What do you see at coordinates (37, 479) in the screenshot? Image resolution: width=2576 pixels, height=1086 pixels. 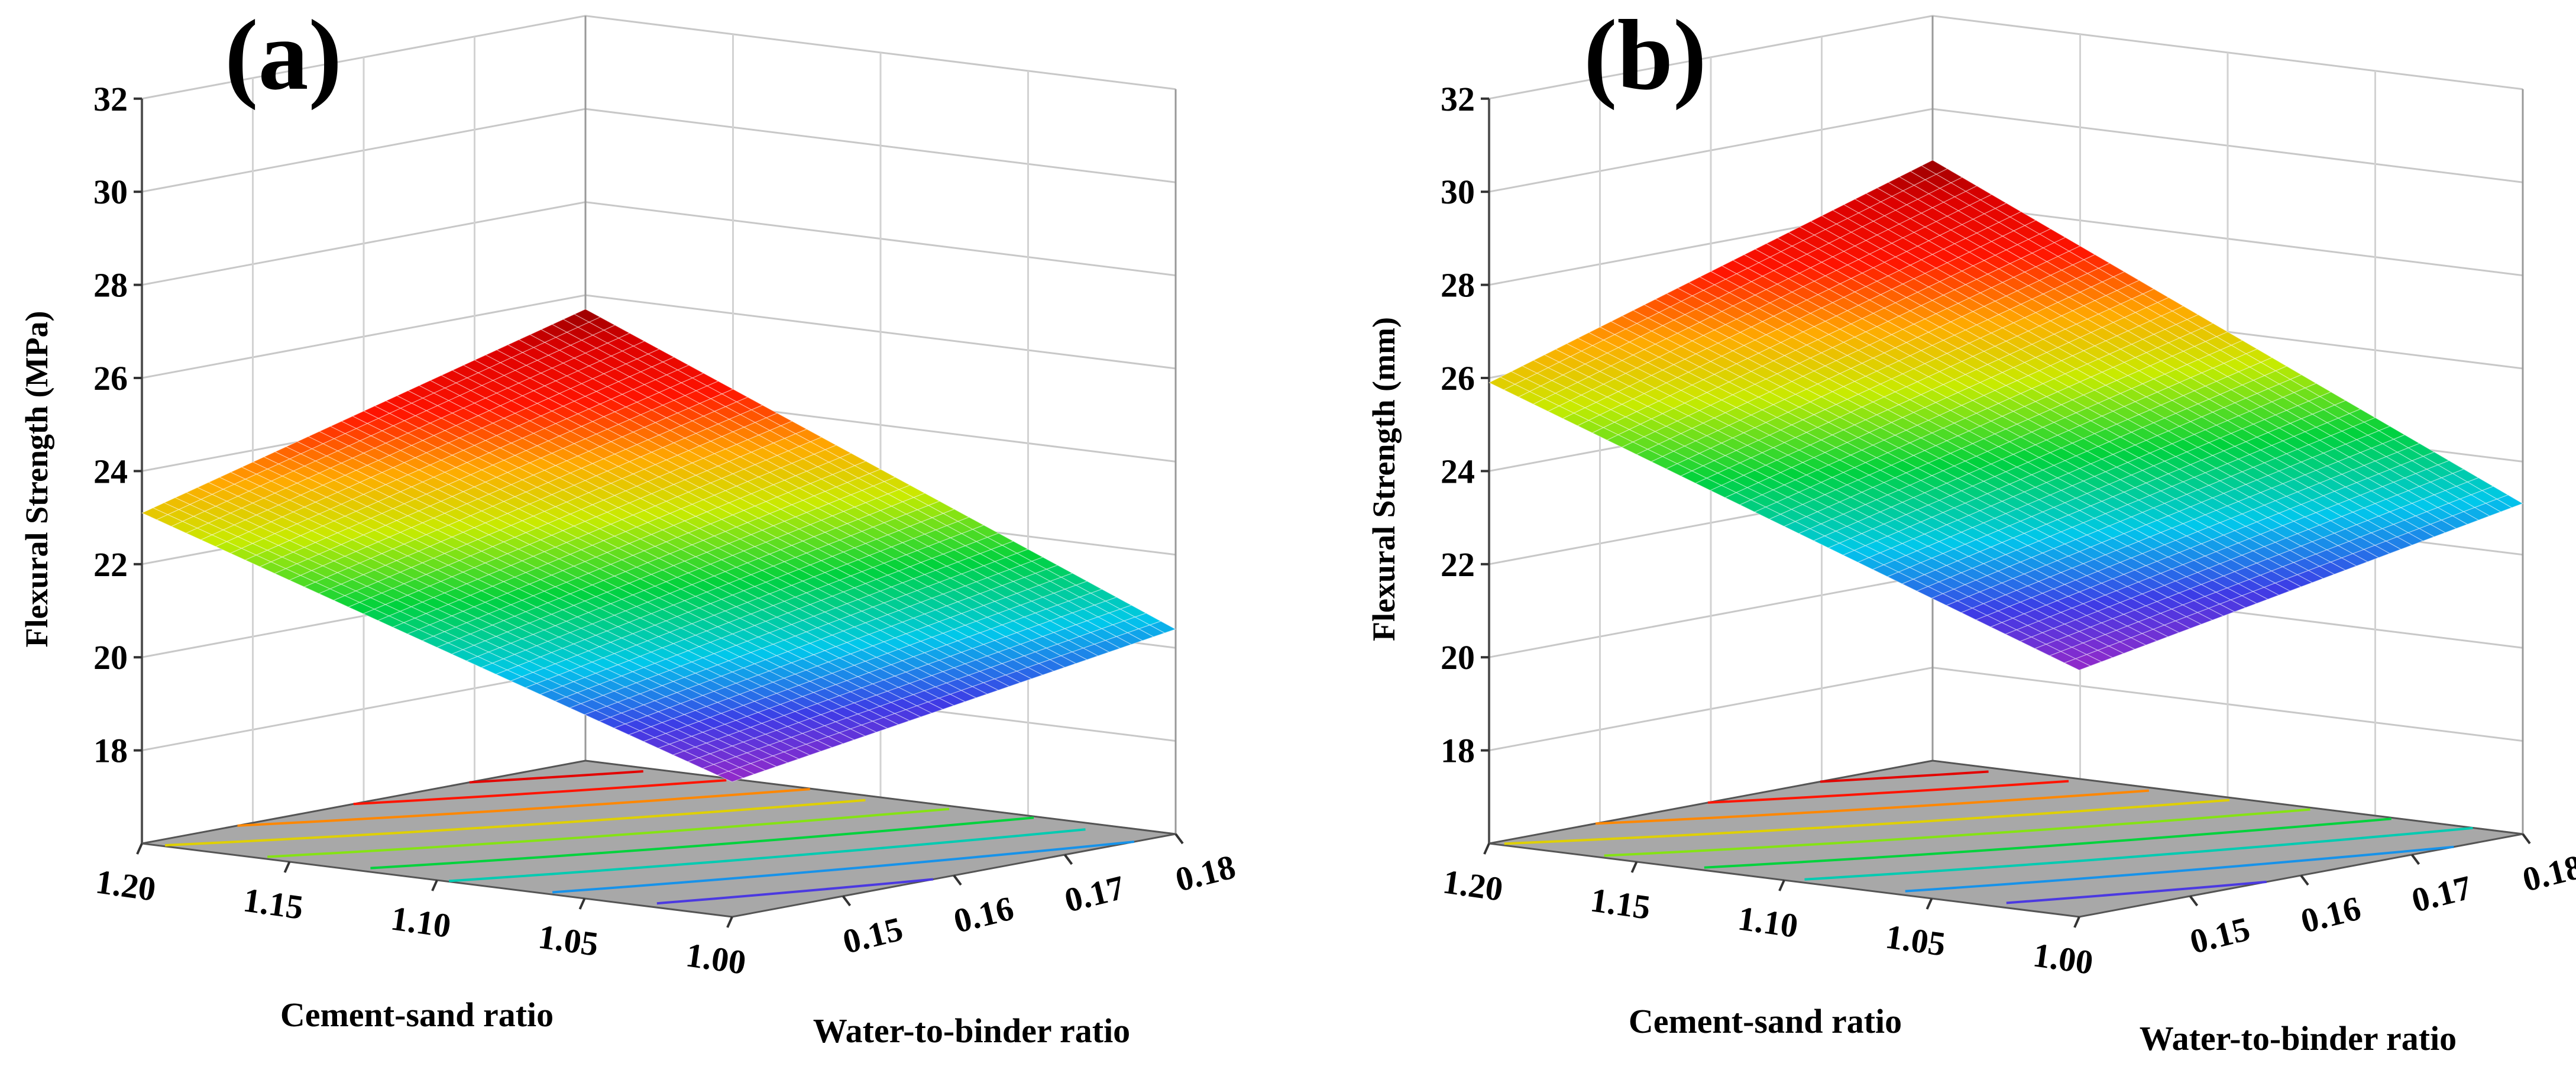 I see `panel-a-z-axis-title: Flexural Strength (MPa)` at bounding box center [37, 479].